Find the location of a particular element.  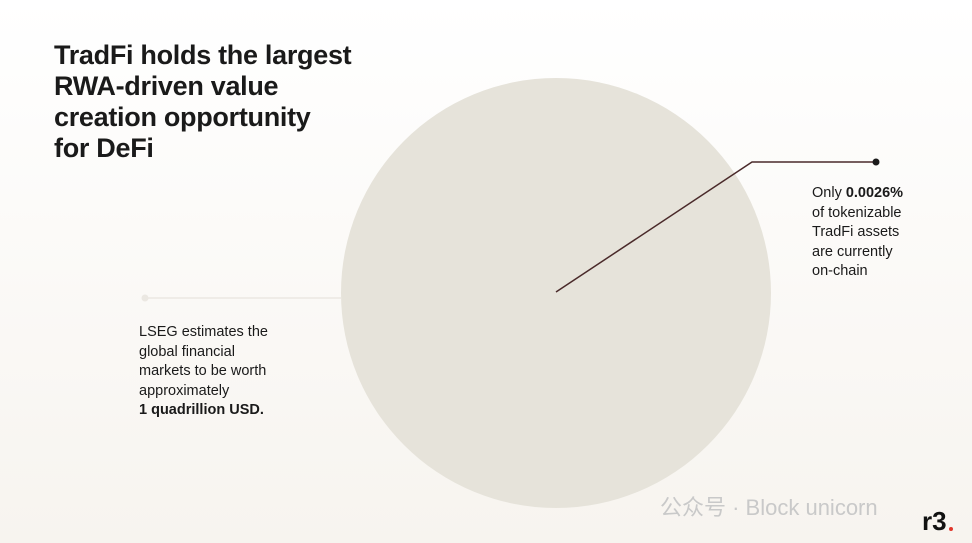

note-line: LSEG estimates the is located at coordinates (203, 332).